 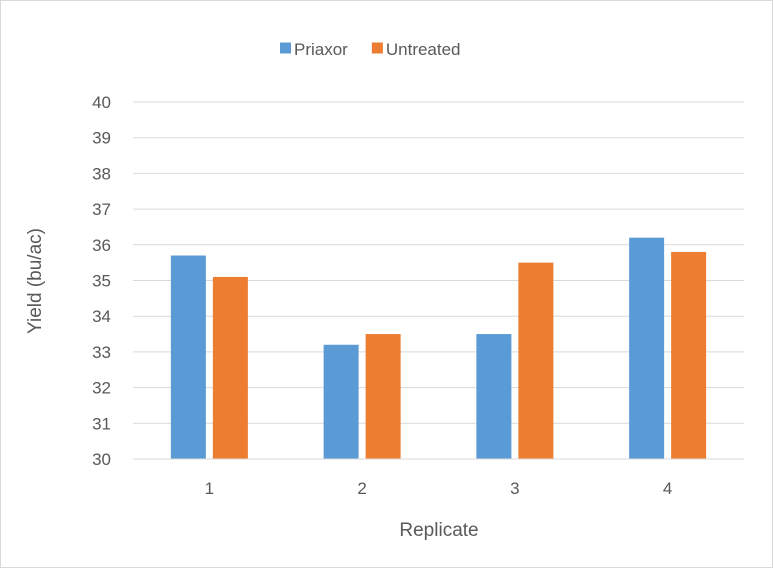 I want to click on legend-swatch-priaxor, so click(x=285, y=48).